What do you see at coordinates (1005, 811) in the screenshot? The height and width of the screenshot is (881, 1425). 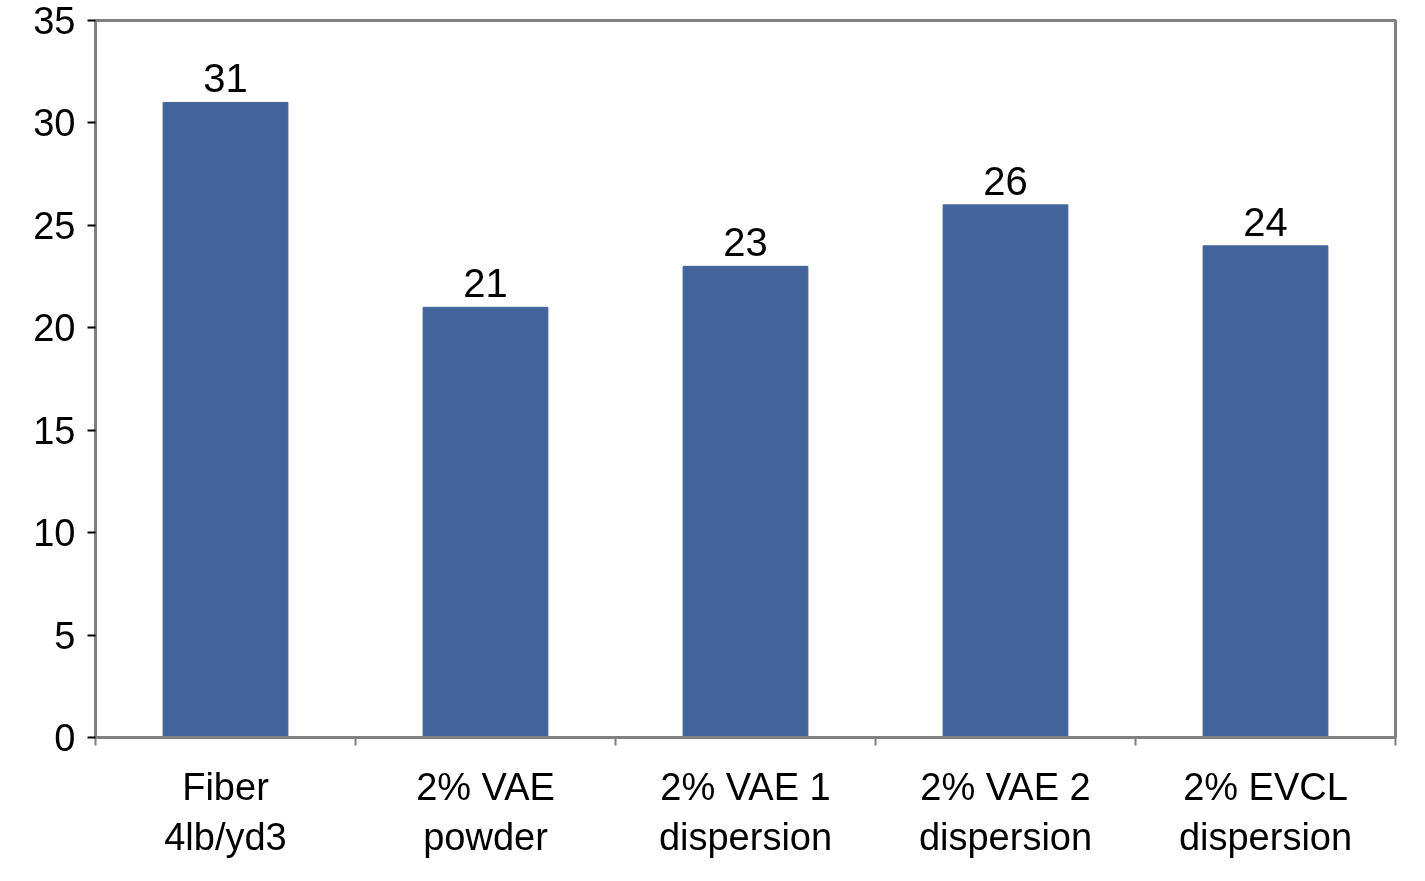 I see `x-tick-label: 2% VAE 2 dispersion` at bounding box center [1005, 811].